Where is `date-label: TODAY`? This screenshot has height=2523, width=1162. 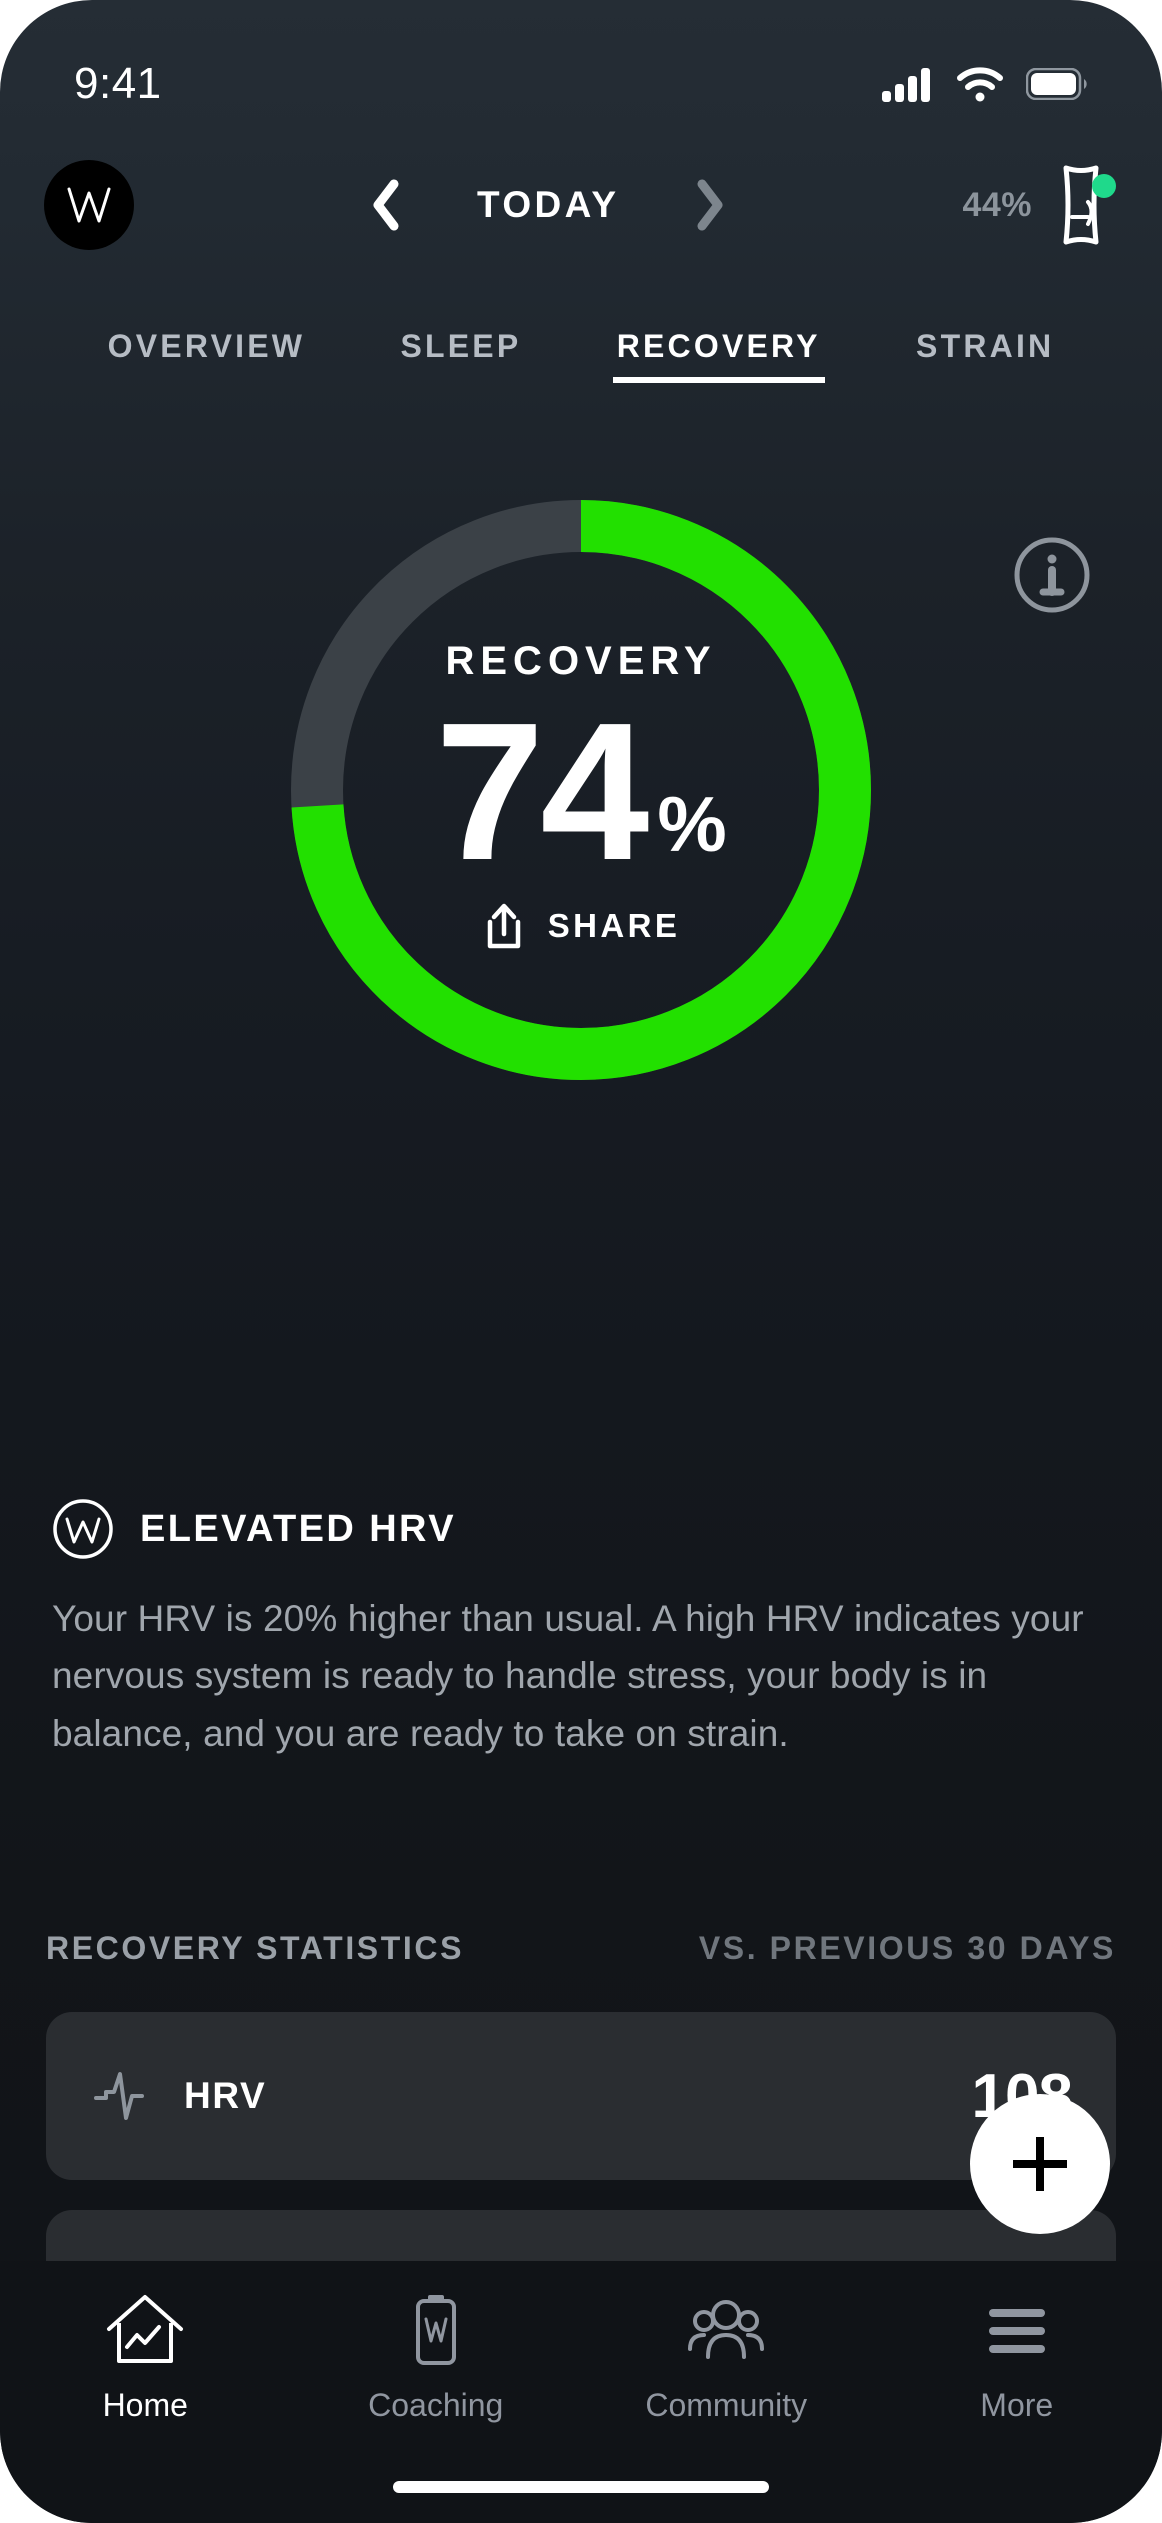
date-label: TODAY is located at coordinates (548, 204).